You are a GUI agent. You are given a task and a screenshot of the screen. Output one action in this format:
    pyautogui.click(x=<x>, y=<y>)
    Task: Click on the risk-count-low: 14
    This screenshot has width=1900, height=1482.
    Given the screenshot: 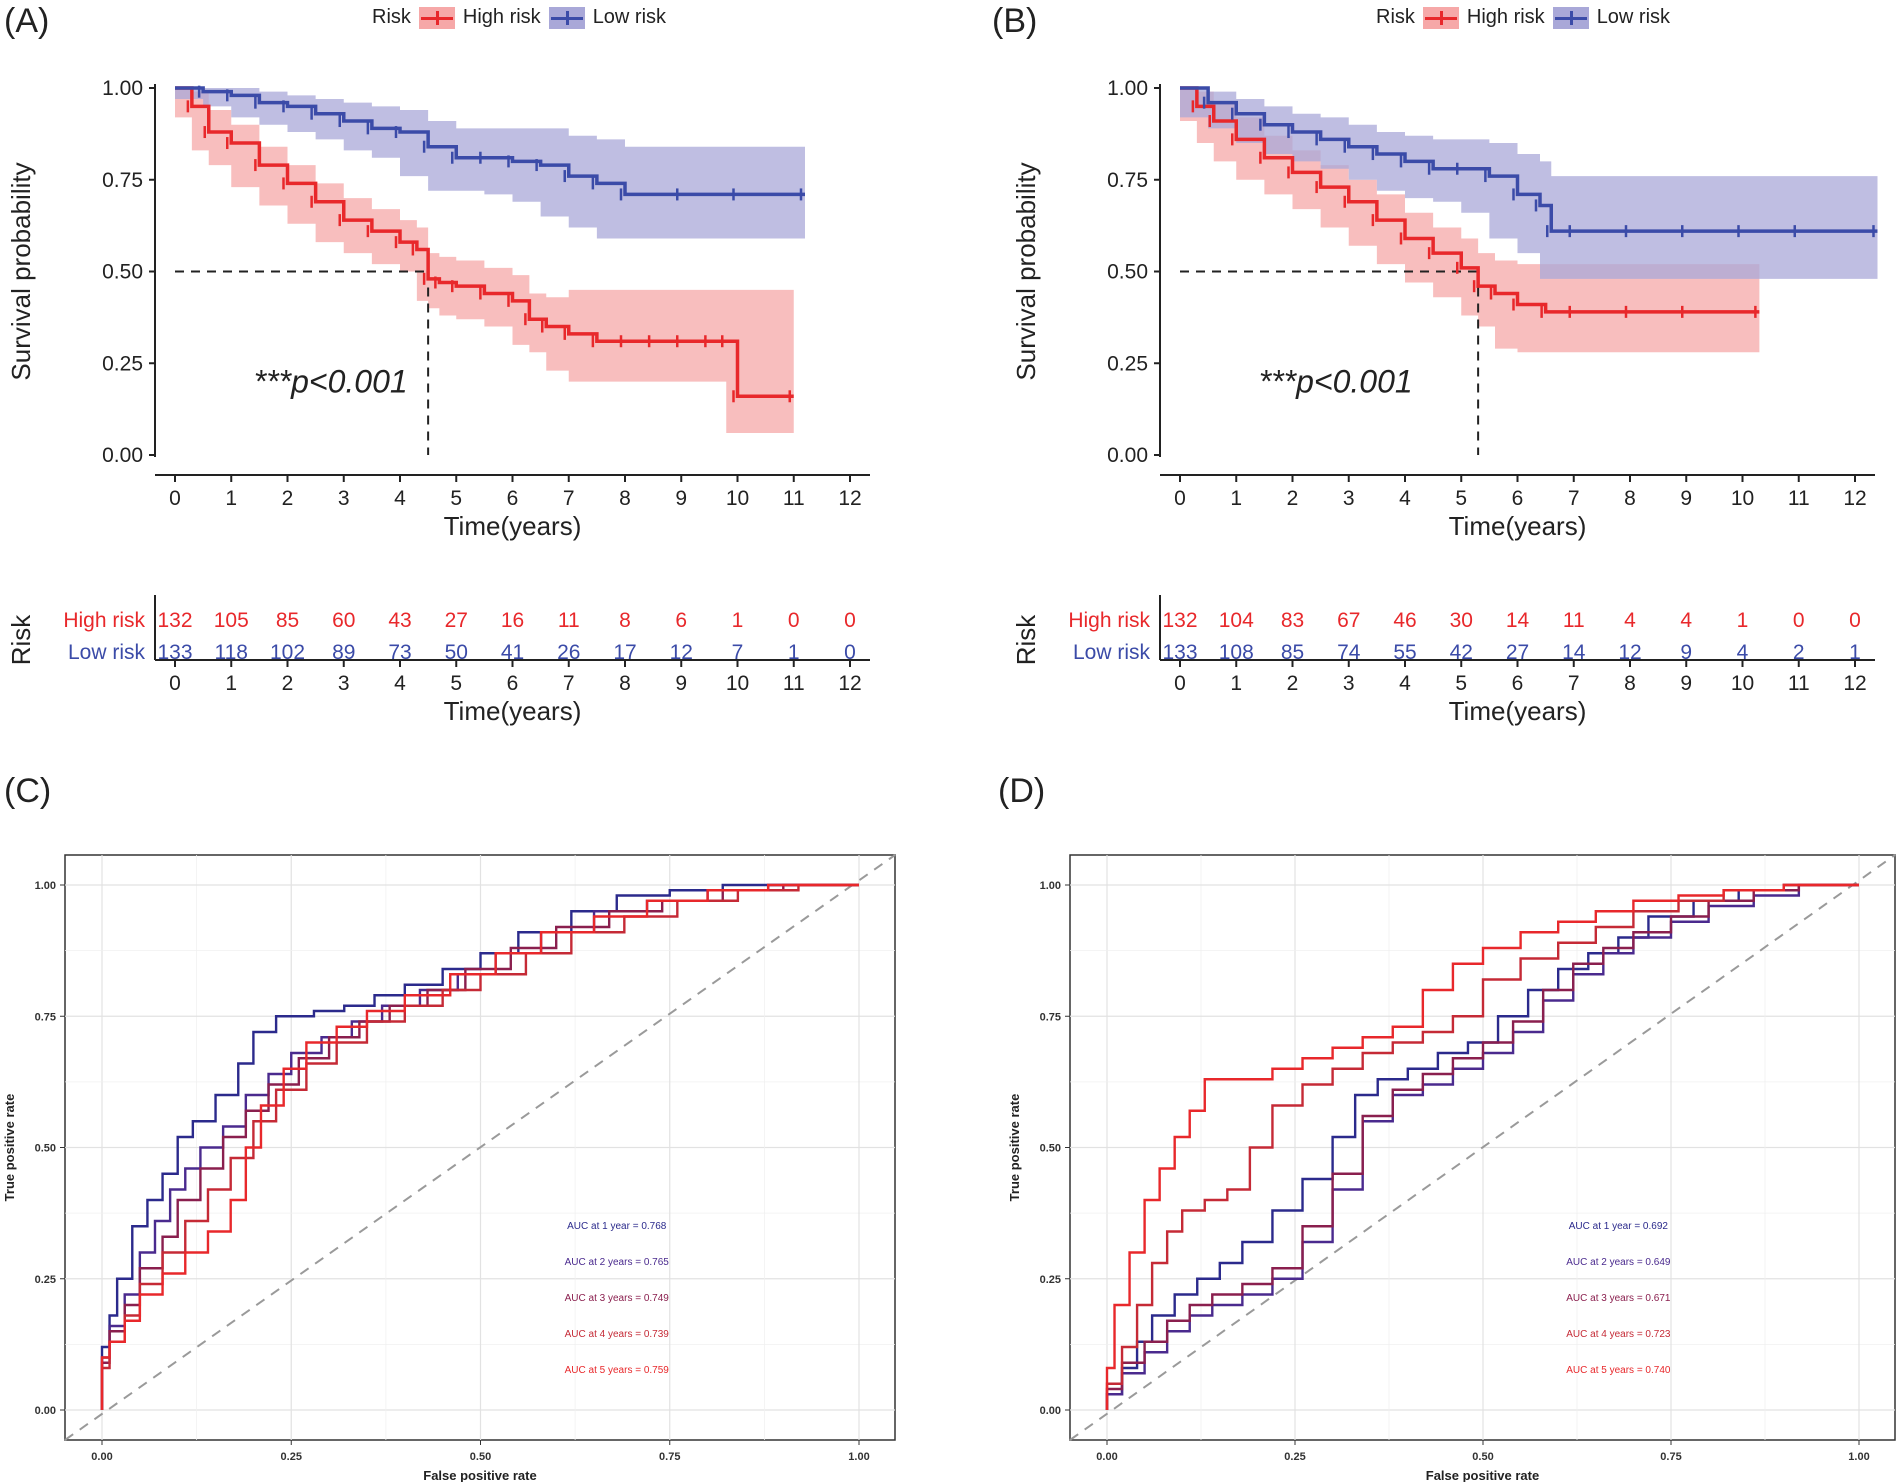 What is the action you would take?
    pyautogui.click(x=1574, y=652)
    